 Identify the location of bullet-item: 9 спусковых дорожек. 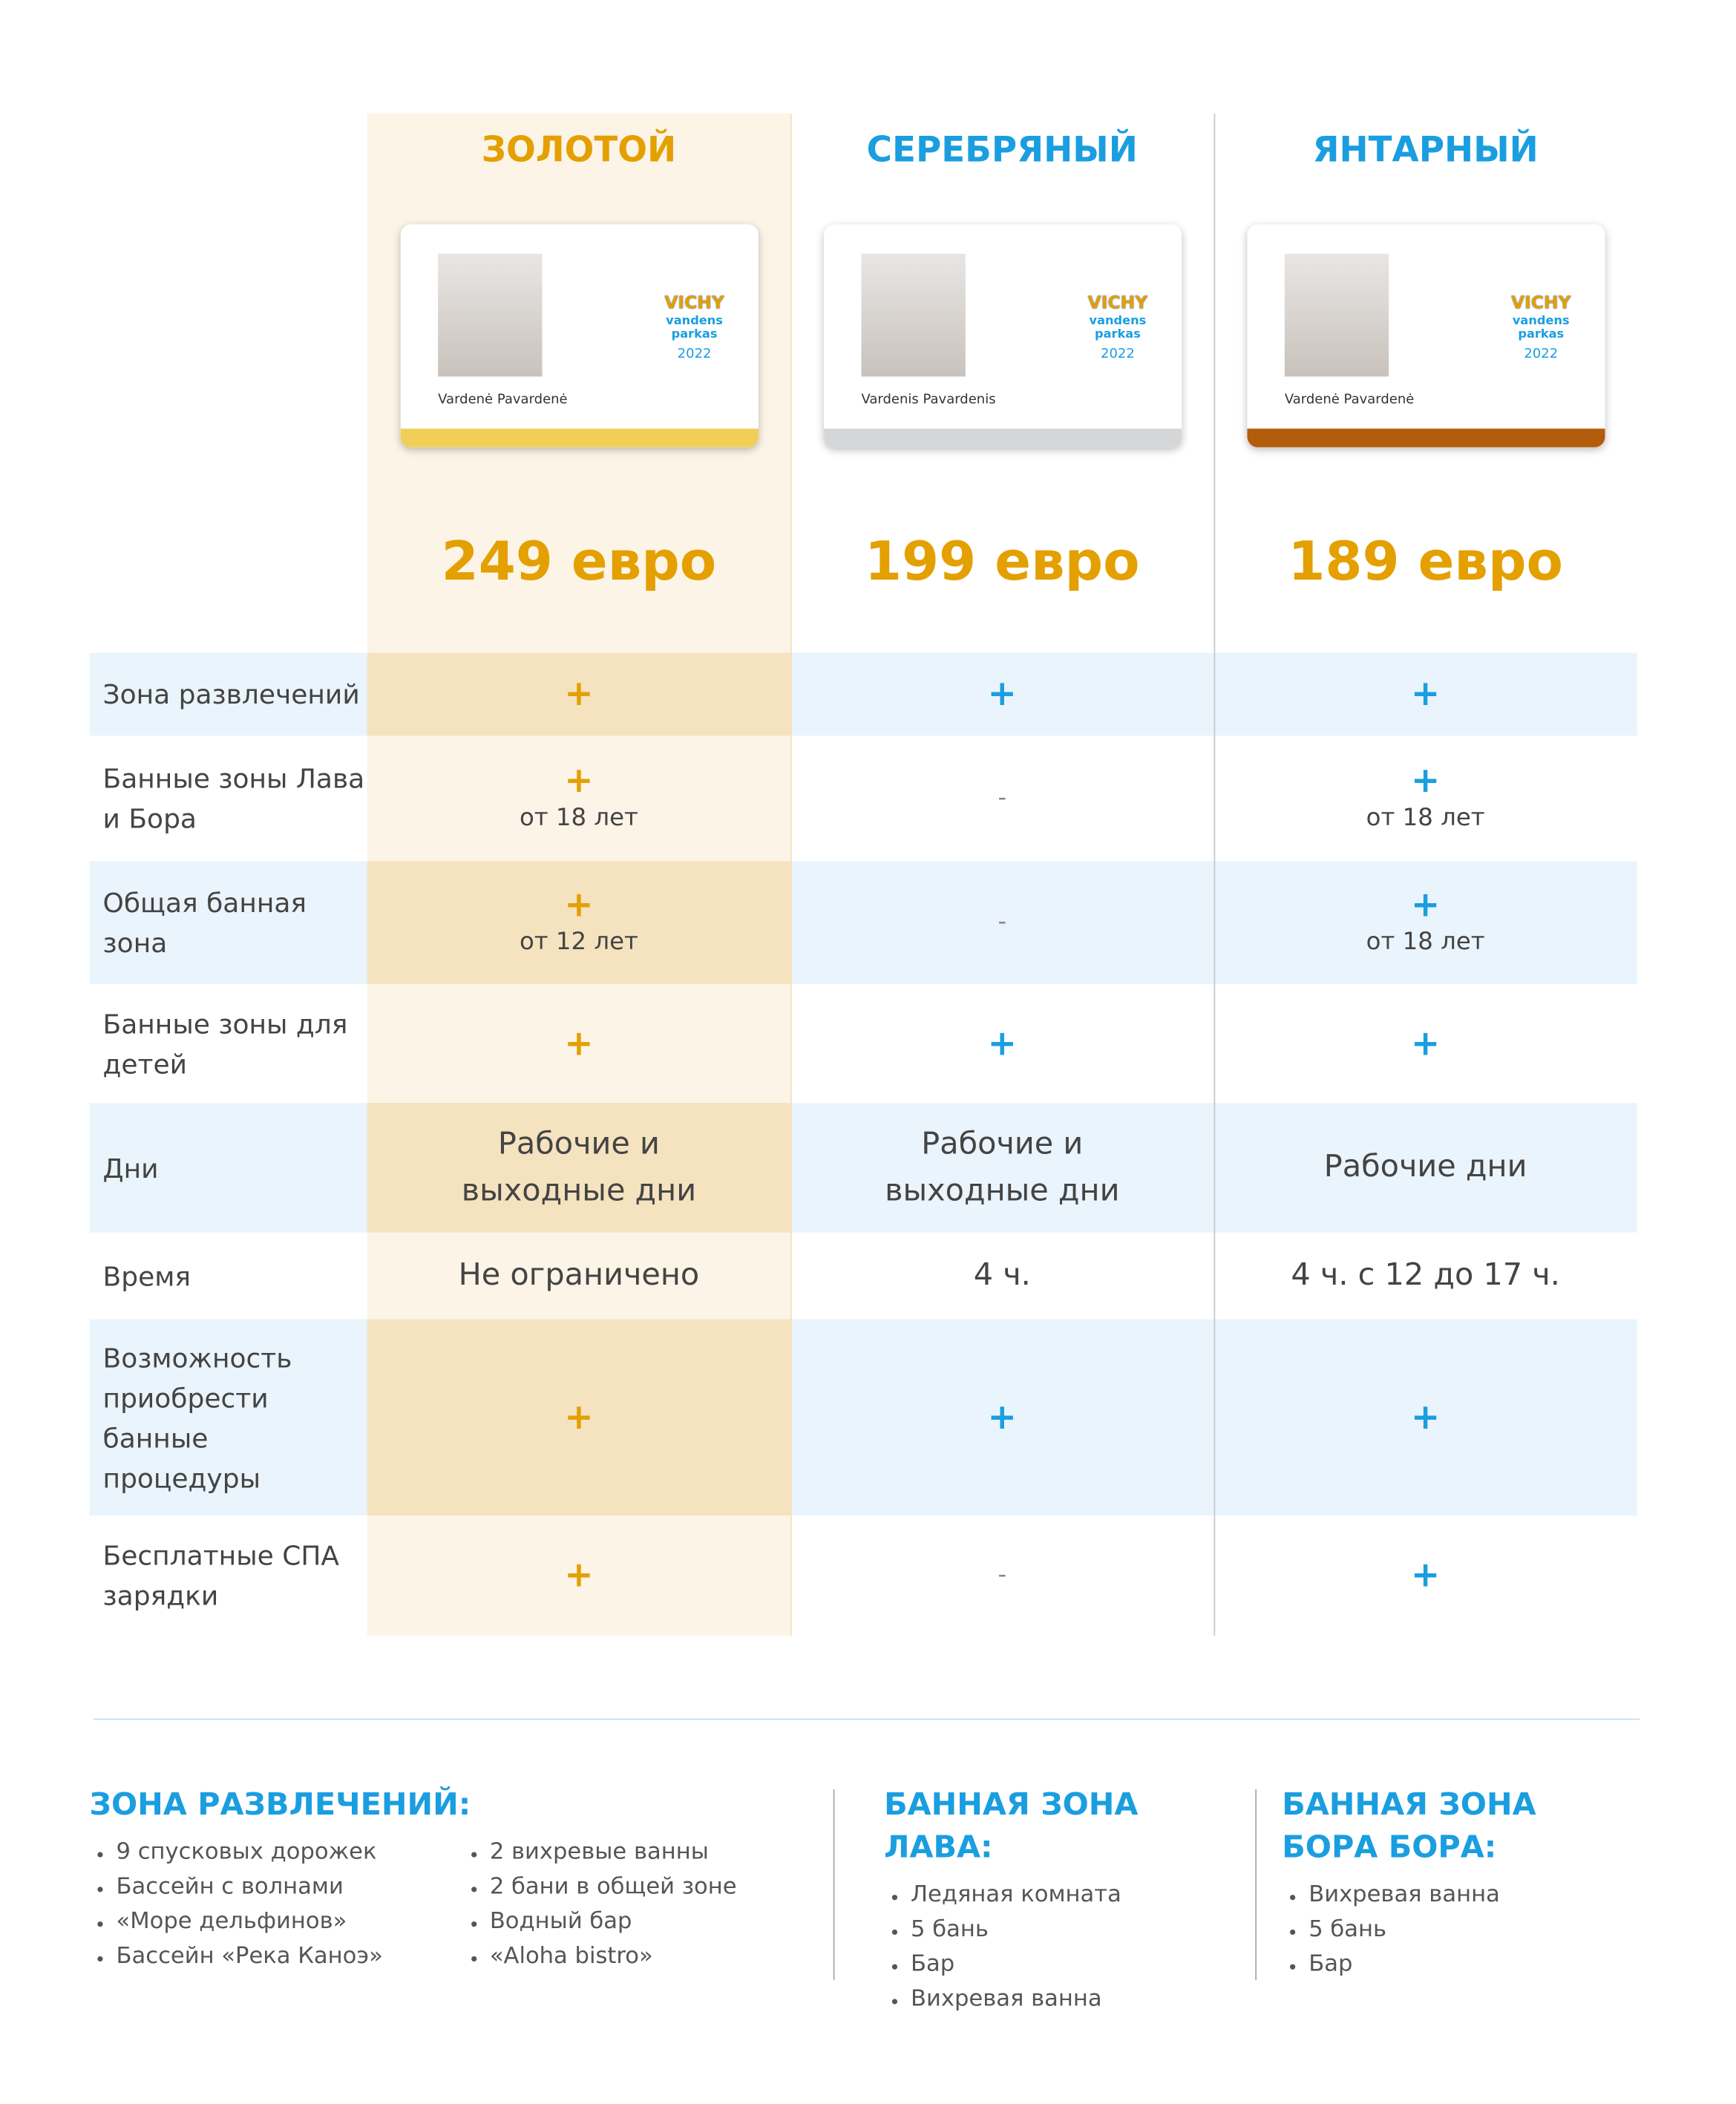
(250, 1852).